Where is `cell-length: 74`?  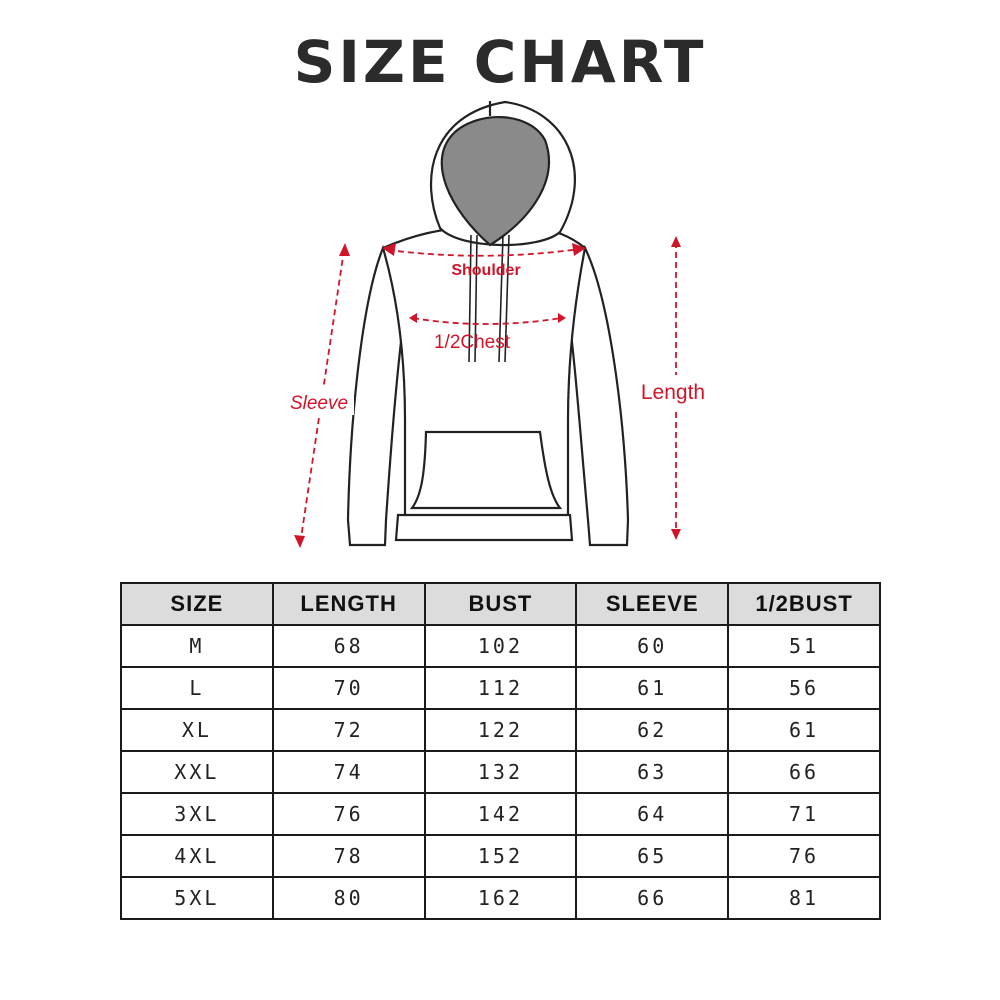 cell-length: 74 is located at coordinates (348, 772).